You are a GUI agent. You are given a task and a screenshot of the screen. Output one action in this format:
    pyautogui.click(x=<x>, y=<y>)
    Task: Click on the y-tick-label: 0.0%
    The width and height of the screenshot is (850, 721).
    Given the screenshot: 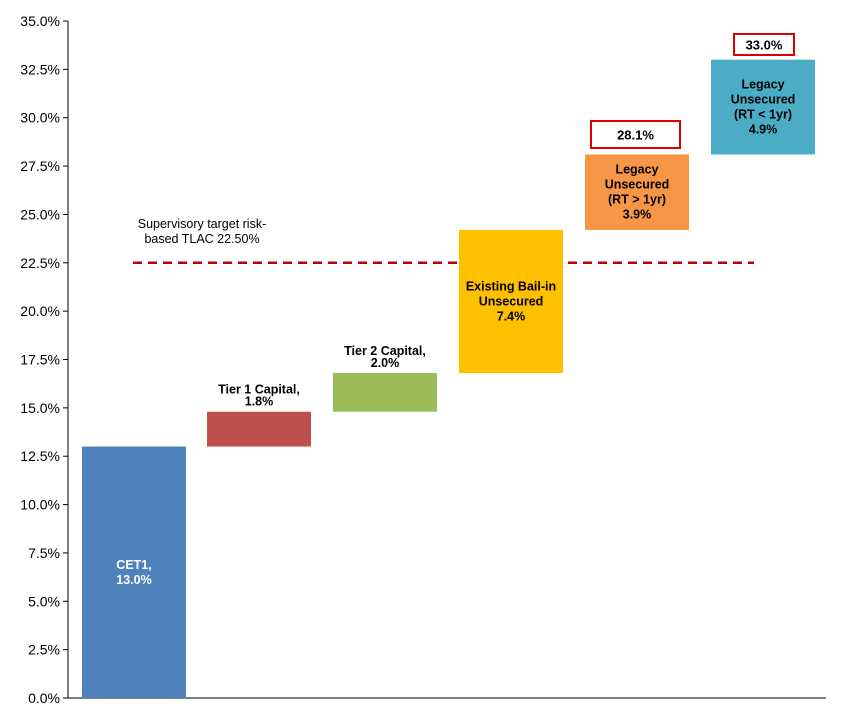 What is the action you would take?
    pyautogui.click(x=44, y=698)
    